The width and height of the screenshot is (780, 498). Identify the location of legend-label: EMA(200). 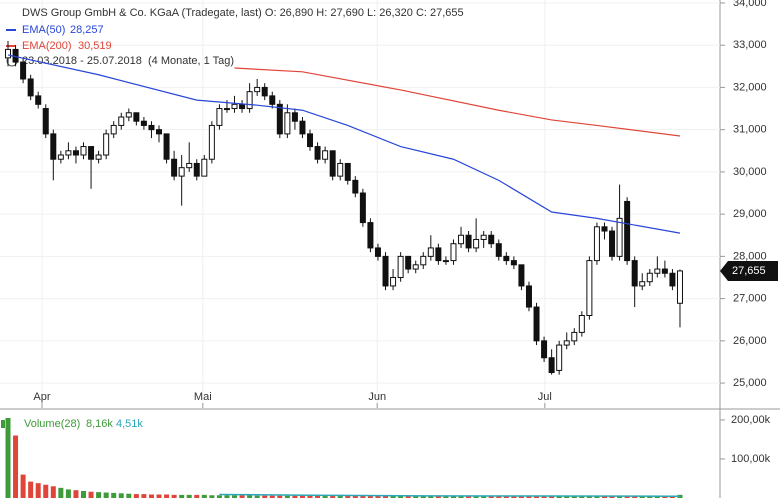
(47, 46).